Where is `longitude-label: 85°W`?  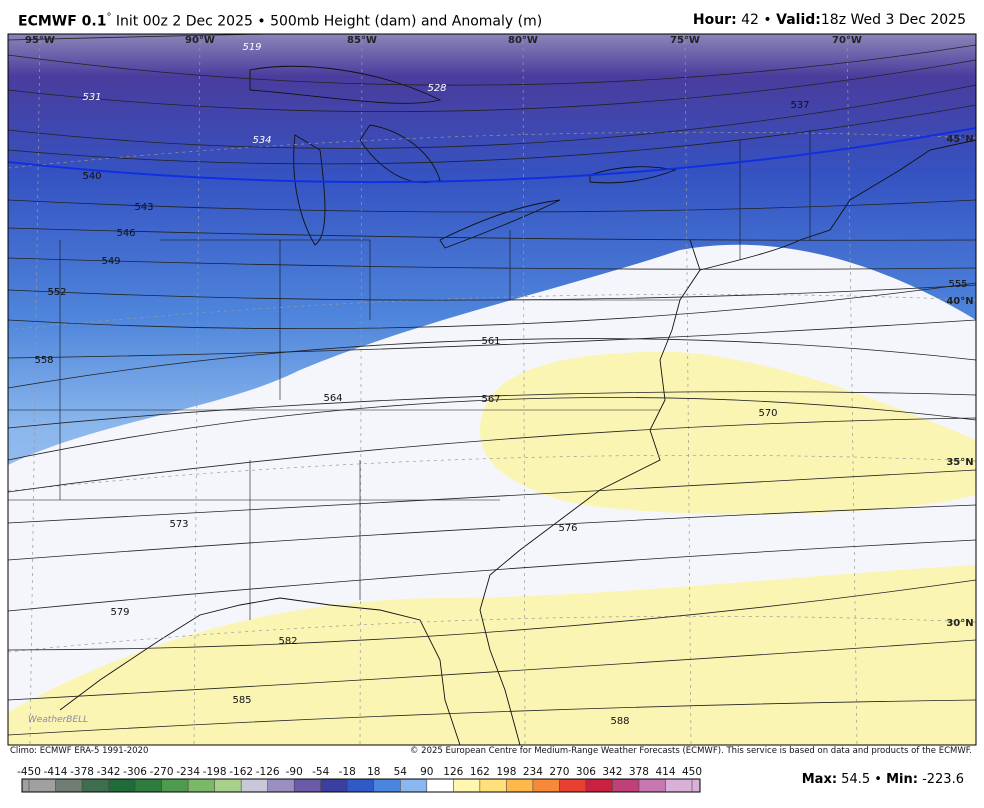 longitude-label: 85°W is located at coordinates (362, 40).